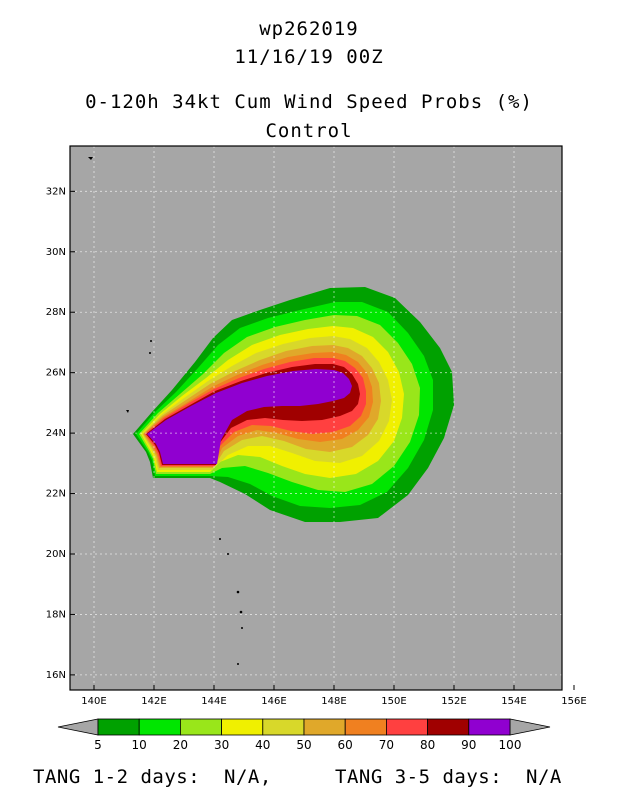 The height and width of the screenshot is (800, 618). Describe the element at coordinates (510, 745) in the screenshot. I see `legend-value-label: 100` at that location.